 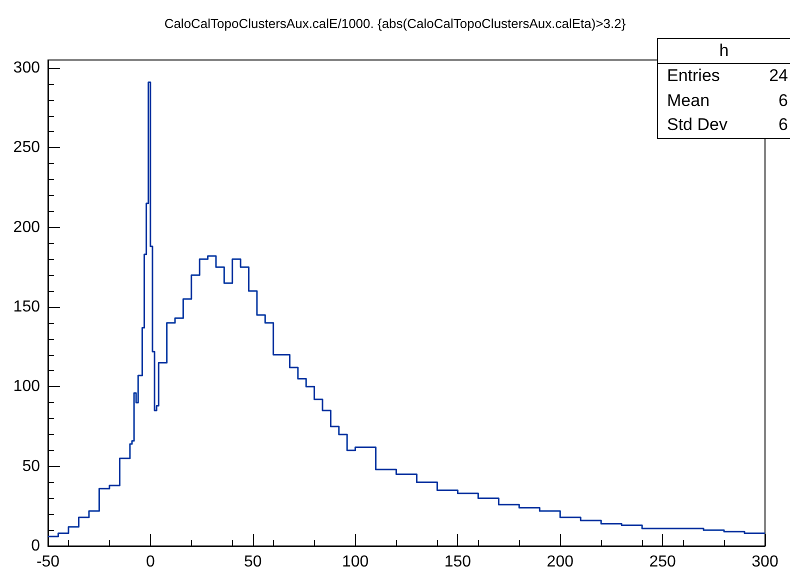 I want to click on chart-title: CaloCalTopoClustersAux.calE/1000. {abs(CaloCalTopoClustersAux.calEta)>3.2}, so click(x=395, y=23).